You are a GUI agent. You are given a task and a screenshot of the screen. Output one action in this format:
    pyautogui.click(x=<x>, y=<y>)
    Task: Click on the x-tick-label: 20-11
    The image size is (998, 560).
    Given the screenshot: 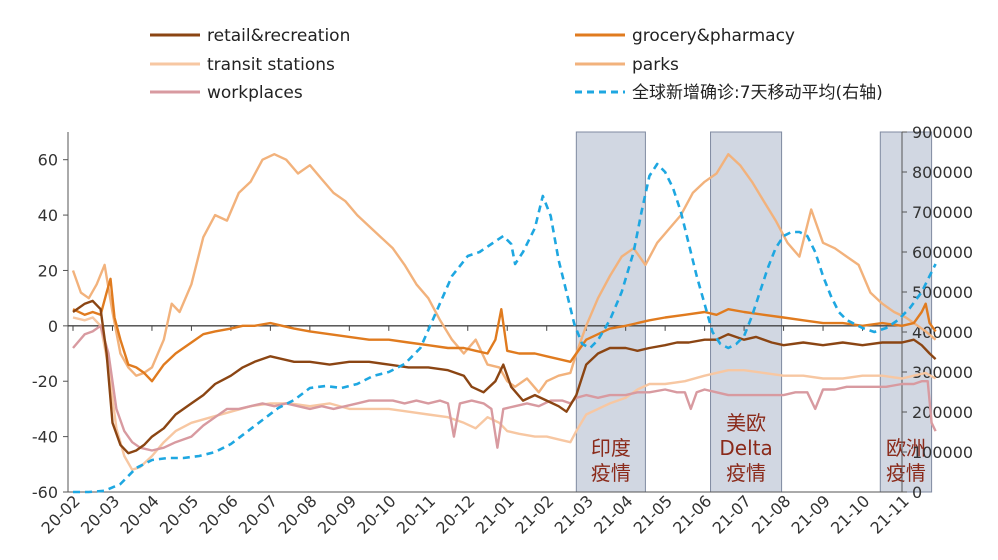 What is the action you would take?
    pyautogui.click(x=416, y=514)
    